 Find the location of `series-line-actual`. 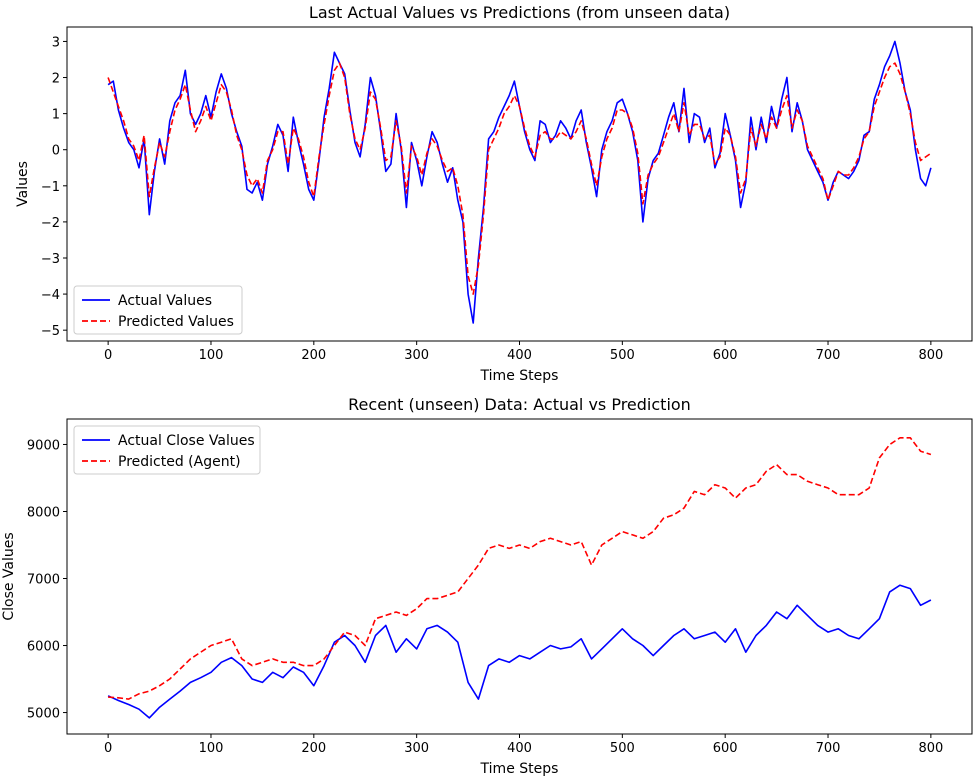

series-line-actual is located at coordinates (519, 651).